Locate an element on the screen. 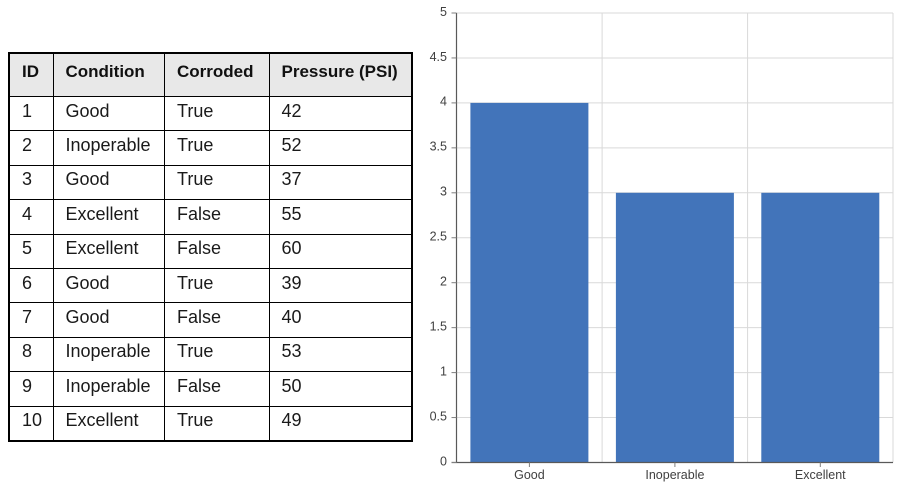  svg-text: Inoperable is located at coordinates (674, 475).